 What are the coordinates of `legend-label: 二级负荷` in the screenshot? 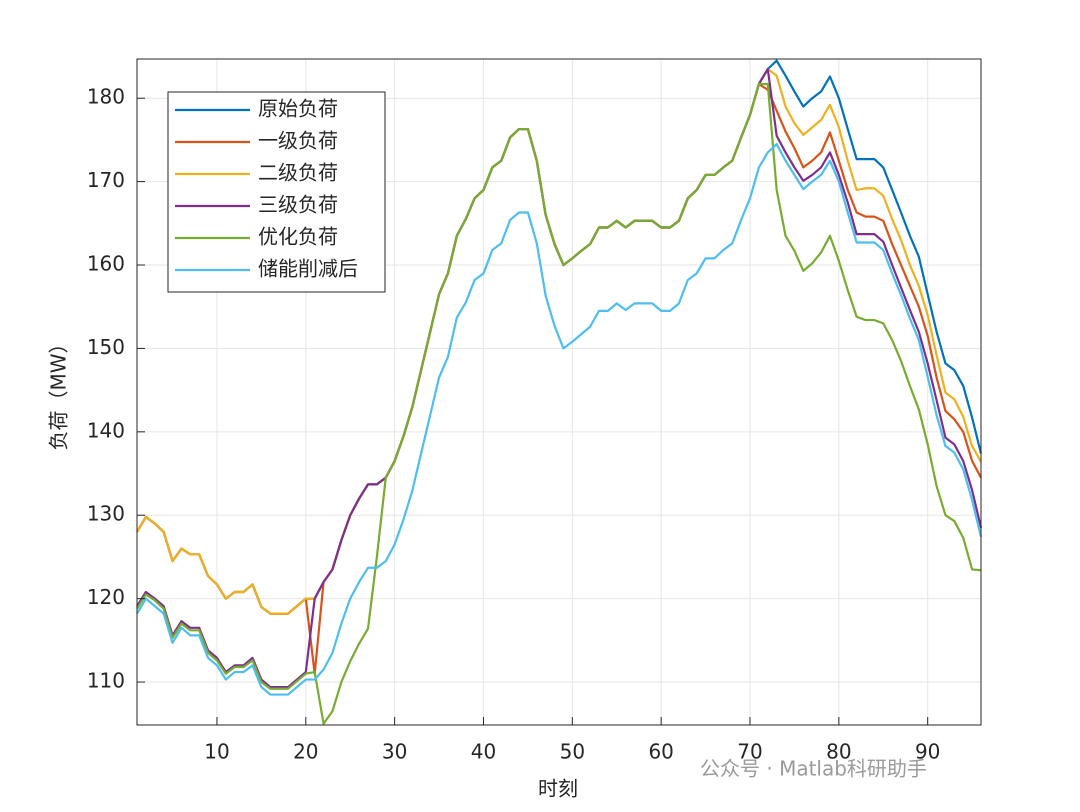 It's located at (298, 173).